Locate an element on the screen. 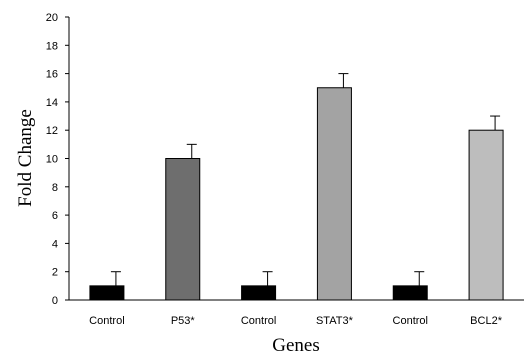 The image size is (526, 356). y-tick-label: 18 is located at coordinates (52, 46).